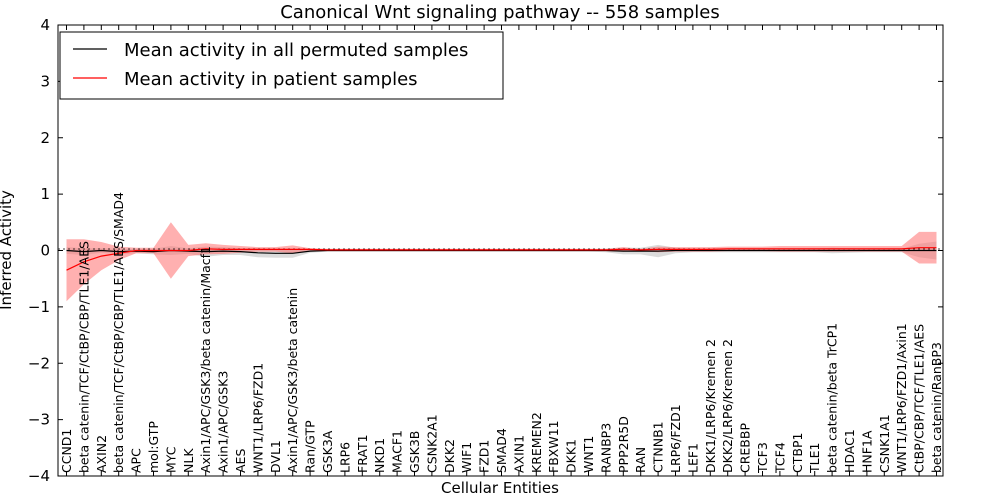 The width and height of the screenshot is (1000, 500). What do you see at coordinates (118, 332) in the screenshot?
I see `x-tick-label: beta catenin/TCF/CtBP/CBP/TLE1/AES/SMAD4` at bounding box center [118, 332].